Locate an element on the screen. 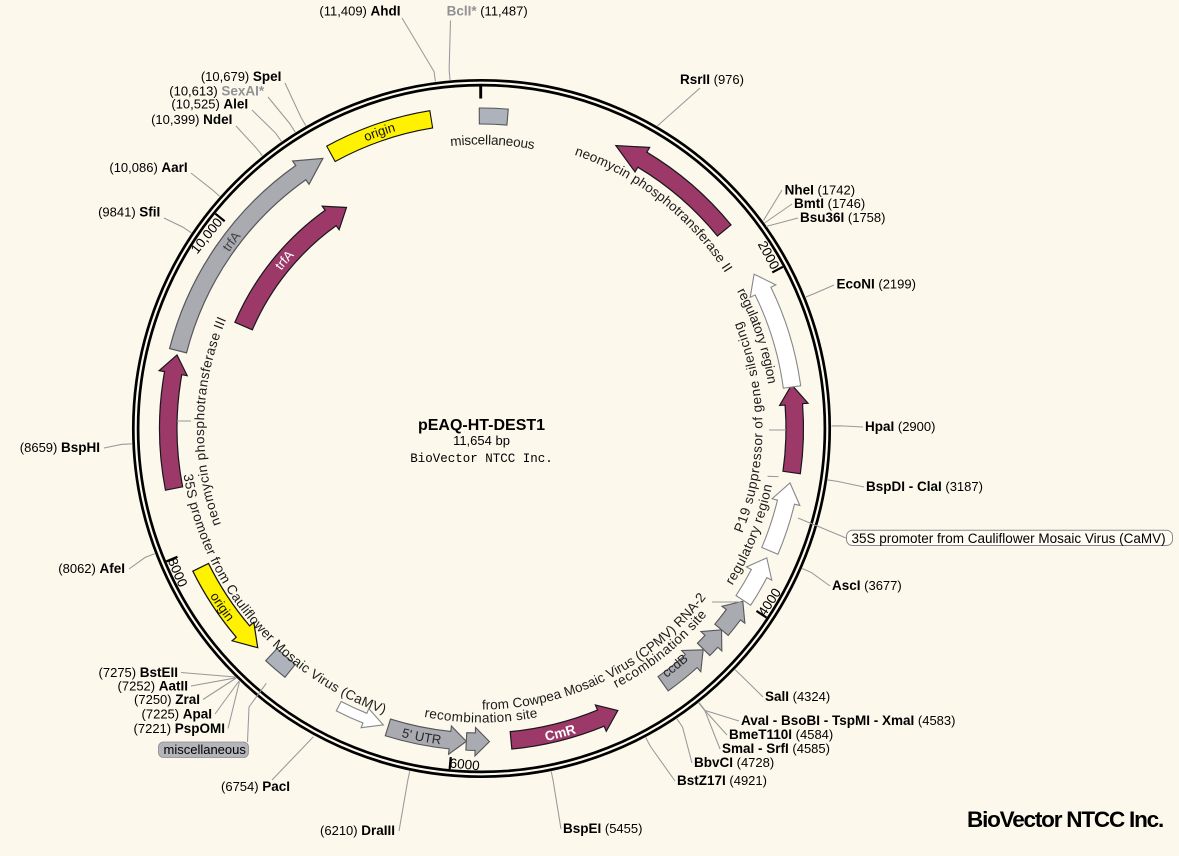 Image resolution: width=1179 pixels, height=856 pixels. svg-text: (11,409) AhdI is located at coordinates (359, 11).